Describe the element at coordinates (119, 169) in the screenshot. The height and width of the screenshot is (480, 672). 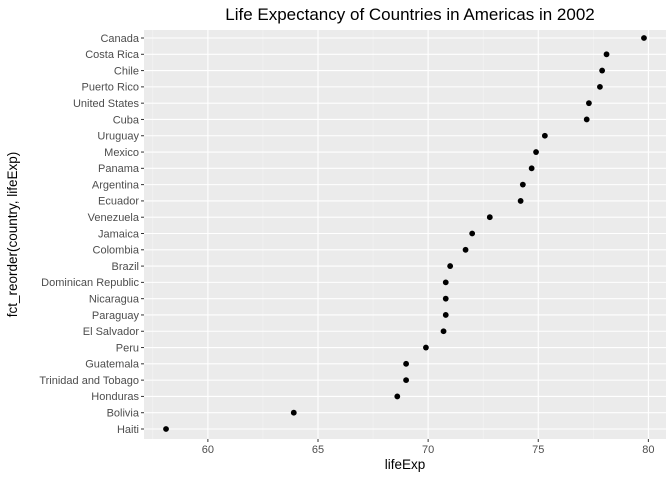
I see `y-tick-label: Panama` at that location.